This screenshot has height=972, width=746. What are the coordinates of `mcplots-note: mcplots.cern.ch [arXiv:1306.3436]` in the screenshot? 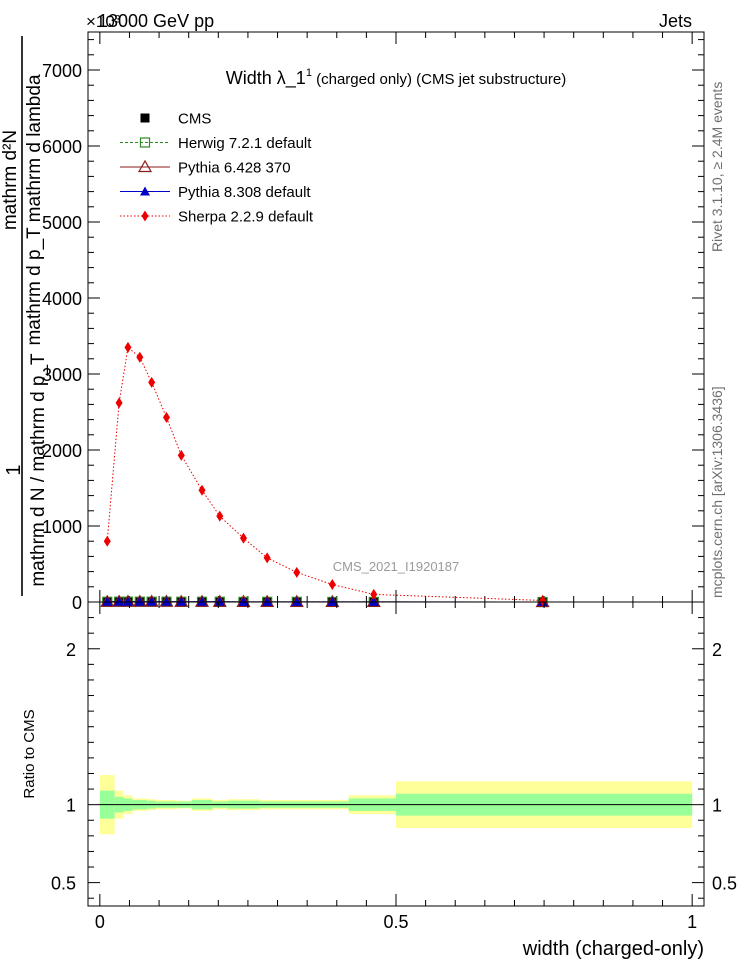 It's located at (717, 492).